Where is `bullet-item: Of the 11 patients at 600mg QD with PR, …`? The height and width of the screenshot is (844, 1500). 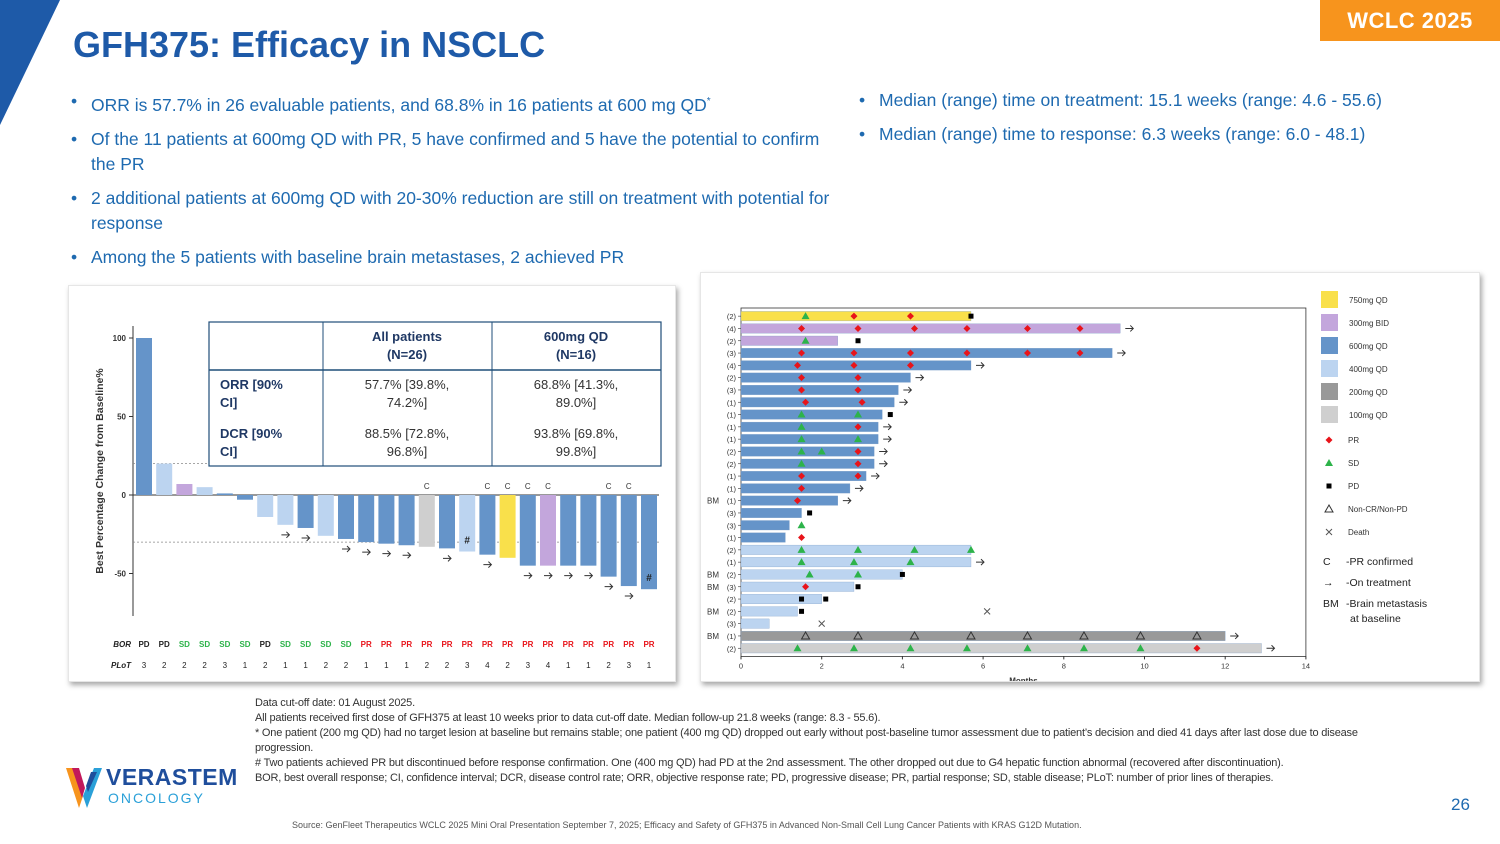 bullet-item: Of the 11 patients at 600mg QD with PR, … is located at coordinates (453, 152).